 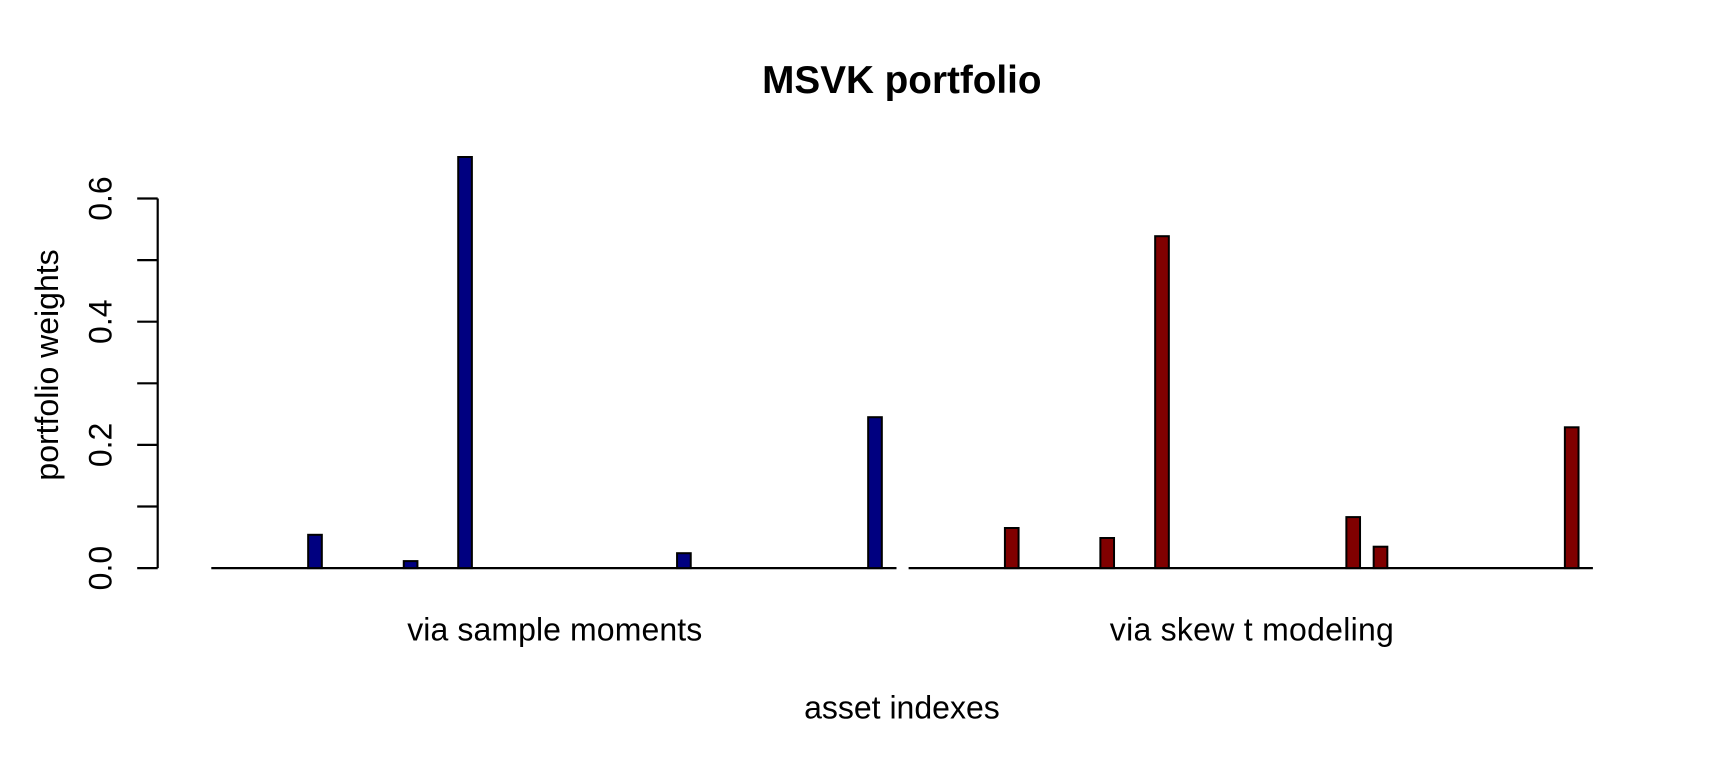 What do you see at coordinates (100, 198) in the screenshot?
I see `svg-text: 0.6` at bounding box center [100, 198].